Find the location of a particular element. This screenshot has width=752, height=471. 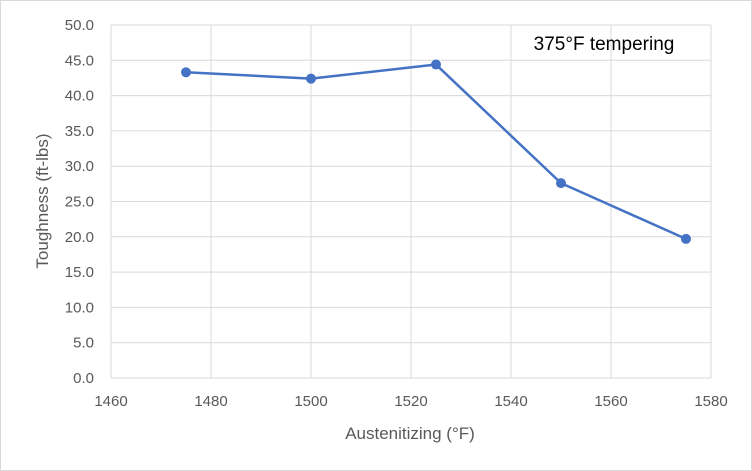

y-tick-label: 5.0 is located at coordinates (83, 343).